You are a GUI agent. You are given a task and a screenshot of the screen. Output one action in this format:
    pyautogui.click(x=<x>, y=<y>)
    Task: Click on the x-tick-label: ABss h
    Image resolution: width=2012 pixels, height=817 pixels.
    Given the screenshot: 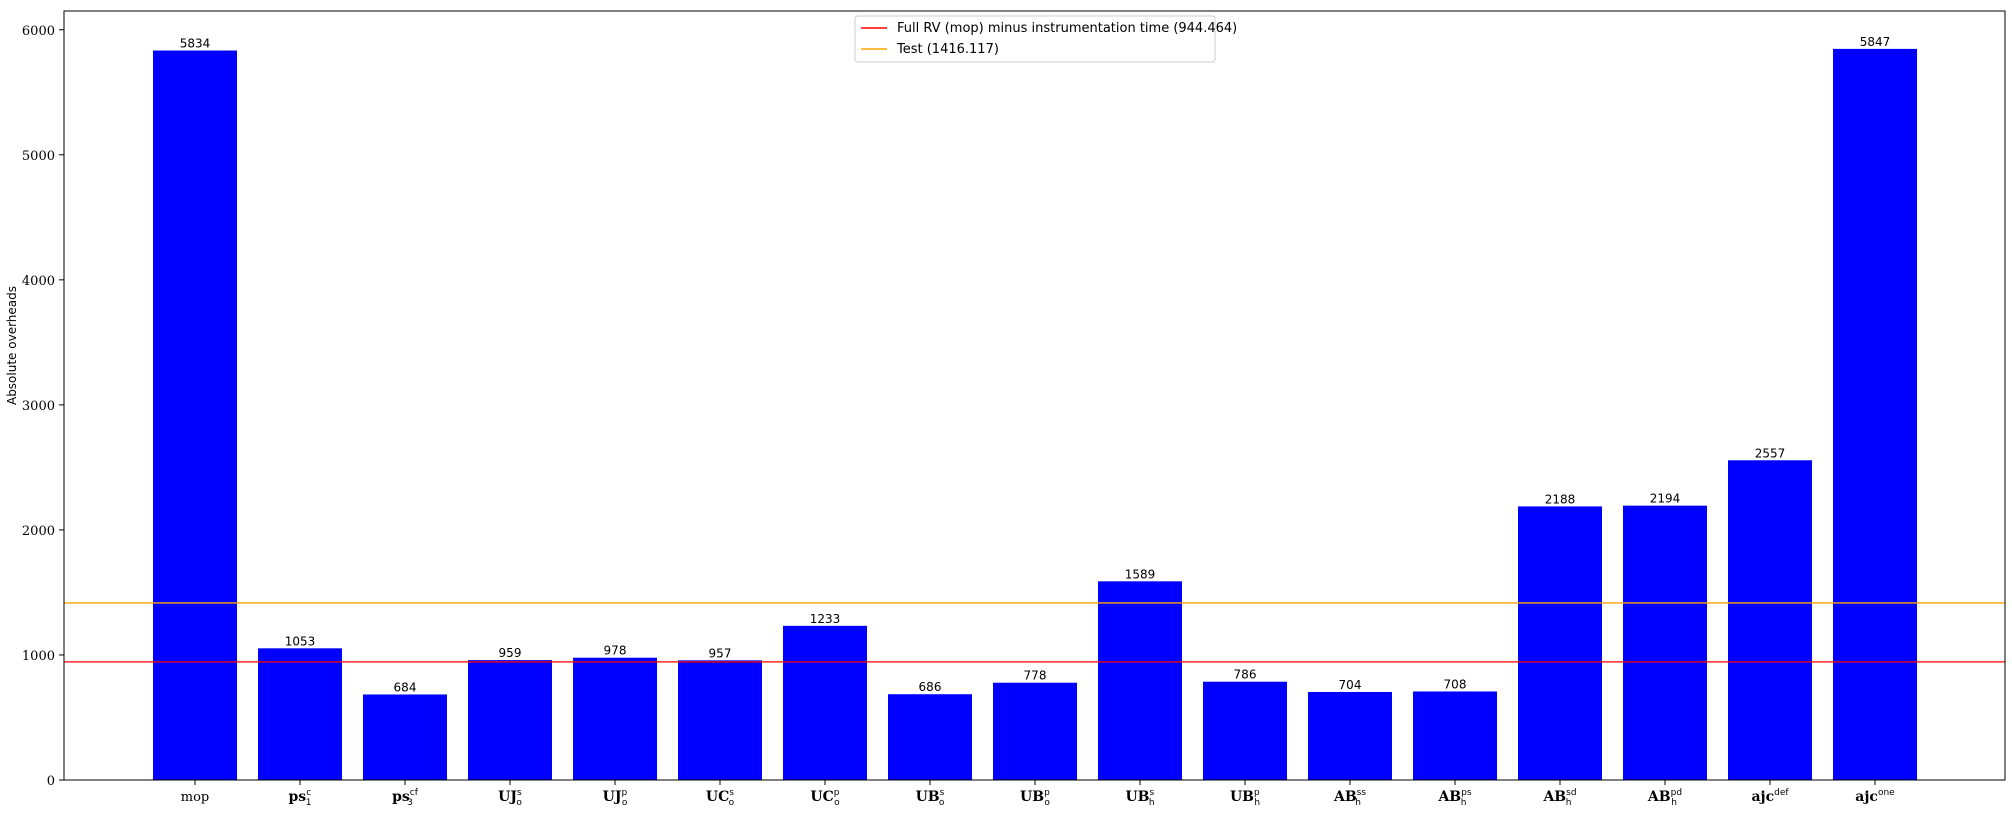 What is the action you would take?
    pyautogui.click(x=1349, y=798)
    